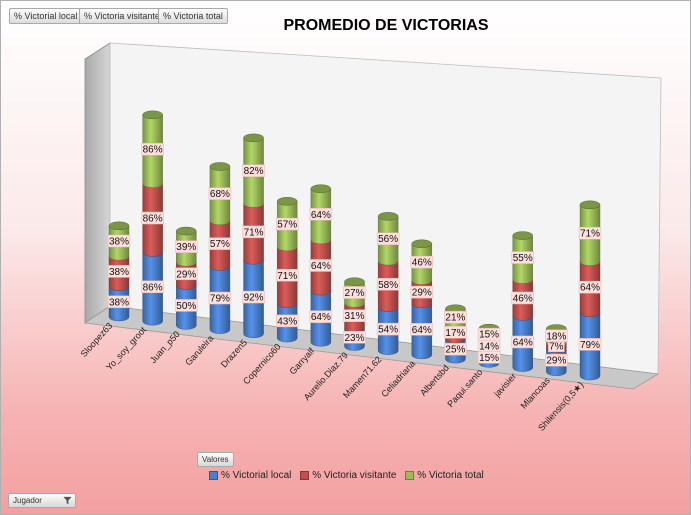  I want to click on category-label: Garuleira, so click(199, 350).